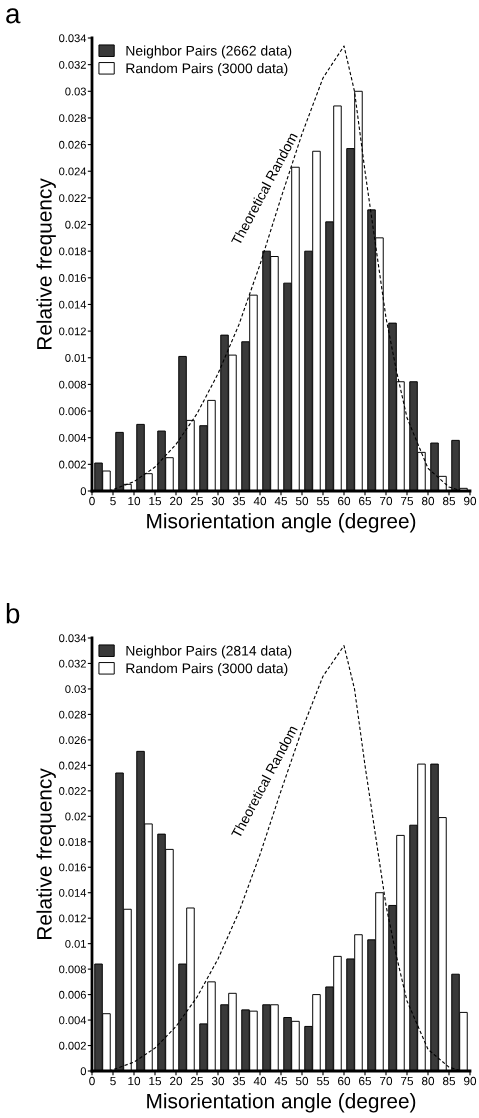  Describe the element at coordinates (209, 52) in the screenshot. I see `legend-label: Neighbor Pairs (2662 data)` at that location.